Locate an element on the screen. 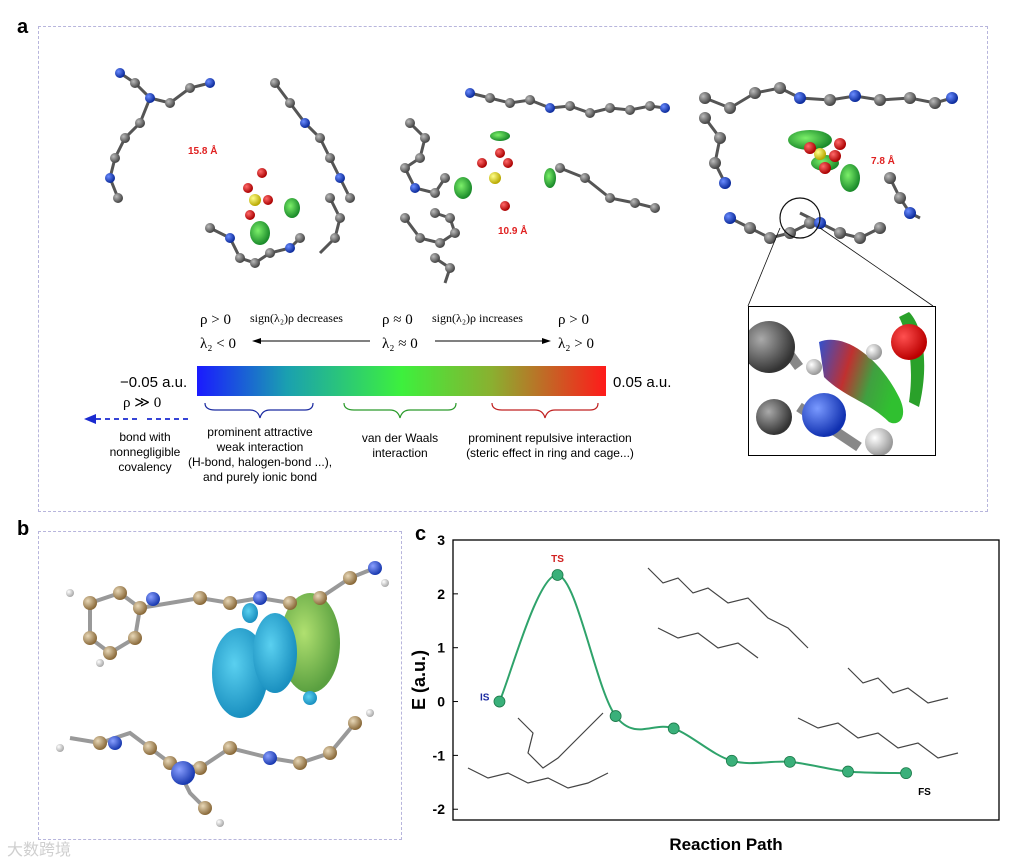  zoom-inset-image is located at coordinates (842, 381).